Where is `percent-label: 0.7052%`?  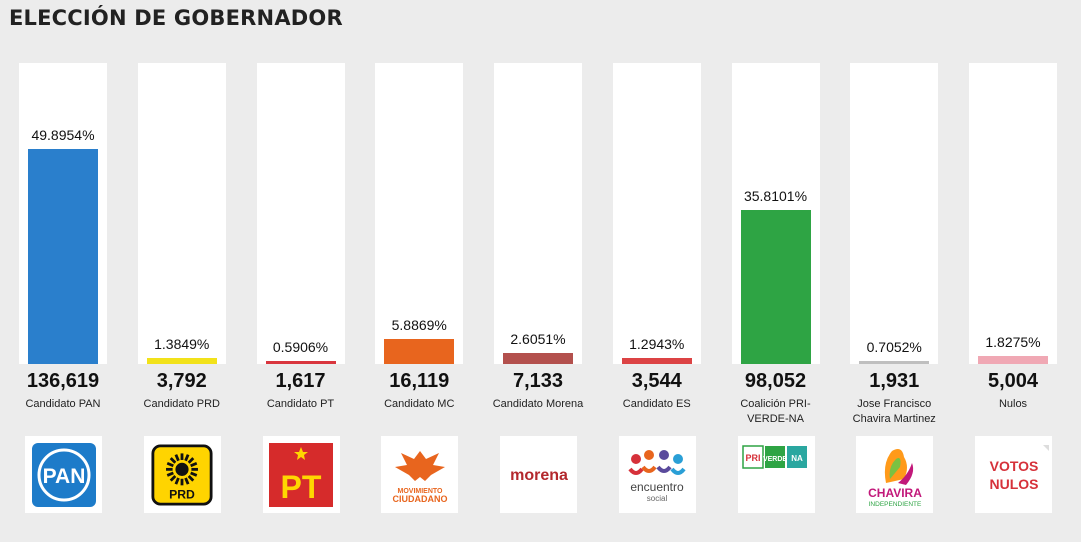 percent-label: 0.7052% is located at coordinates (894, 346).